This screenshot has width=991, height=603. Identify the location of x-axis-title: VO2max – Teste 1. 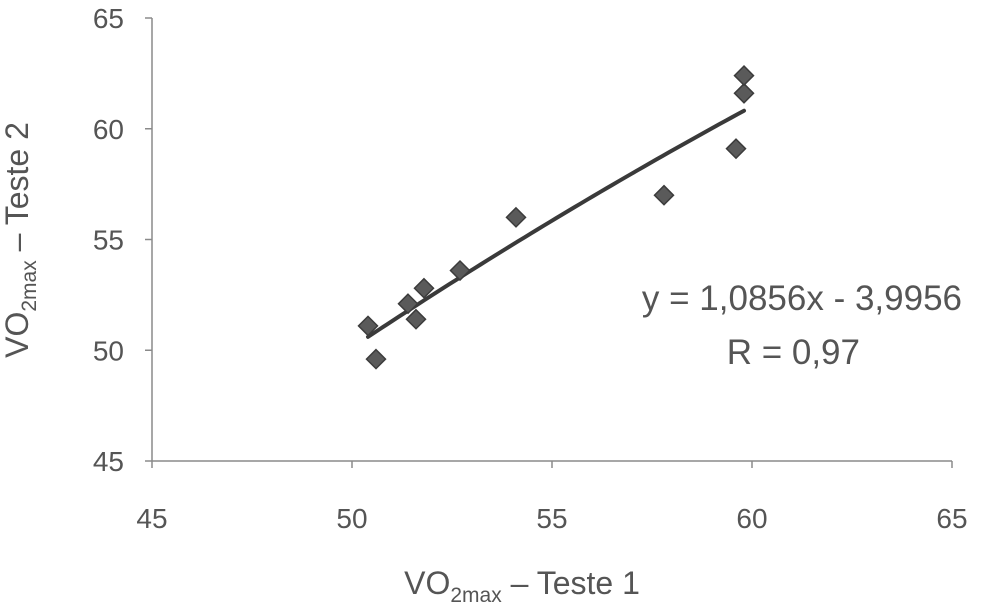
(522, 584).